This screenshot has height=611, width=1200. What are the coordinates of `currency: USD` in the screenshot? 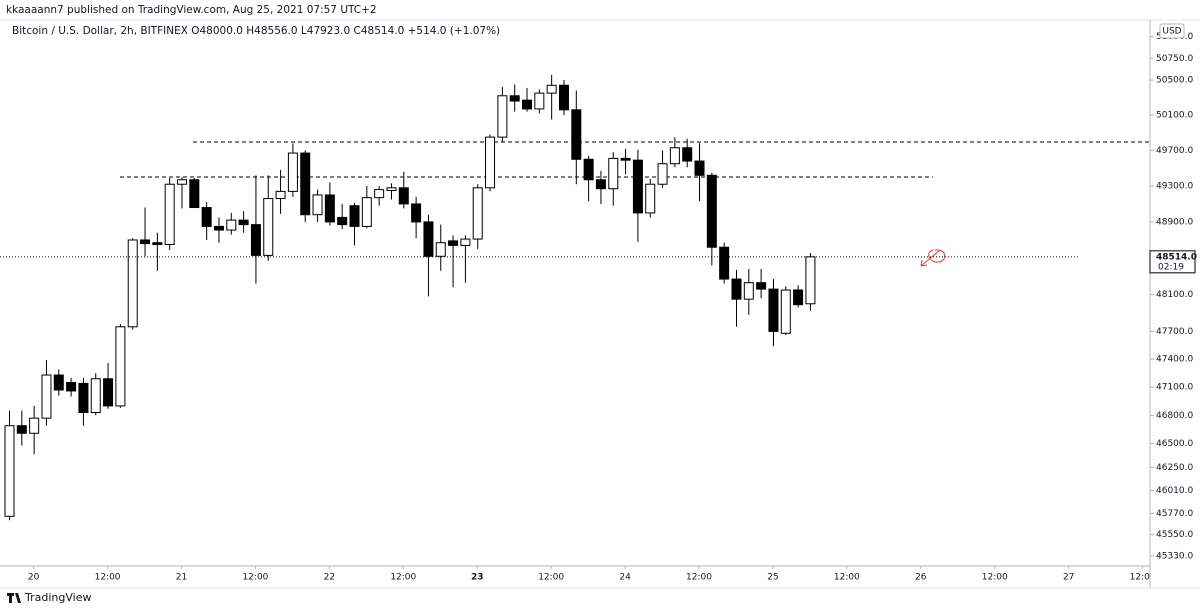 It's located at (1171, 32).